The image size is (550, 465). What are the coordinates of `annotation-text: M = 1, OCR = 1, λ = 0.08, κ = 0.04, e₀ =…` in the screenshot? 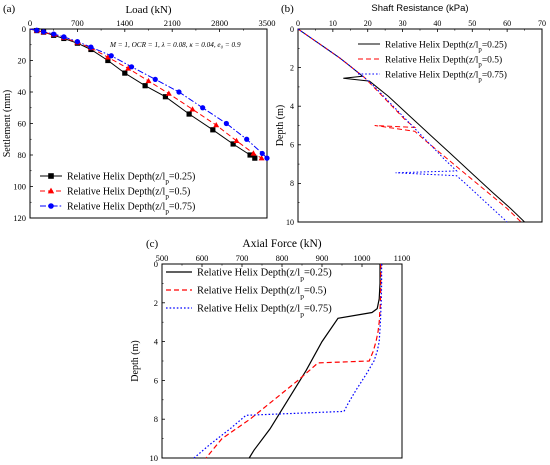 It's located at (175, 45).